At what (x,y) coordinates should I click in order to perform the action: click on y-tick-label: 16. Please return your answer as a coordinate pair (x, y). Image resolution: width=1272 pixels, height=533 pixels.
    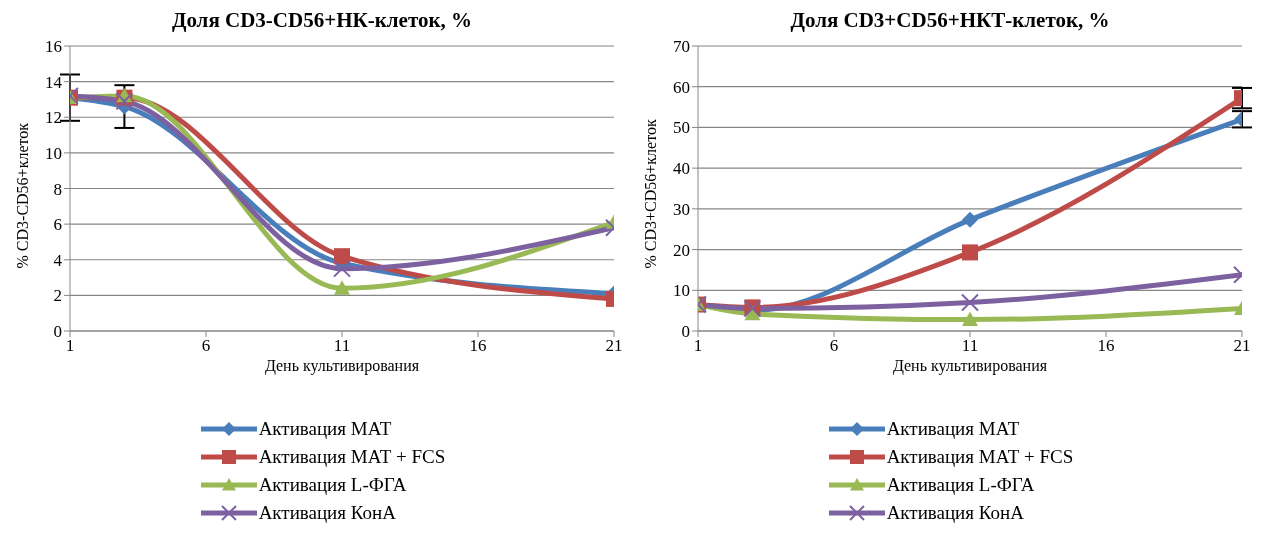
    Looking at the image, I should click on (53, 47).